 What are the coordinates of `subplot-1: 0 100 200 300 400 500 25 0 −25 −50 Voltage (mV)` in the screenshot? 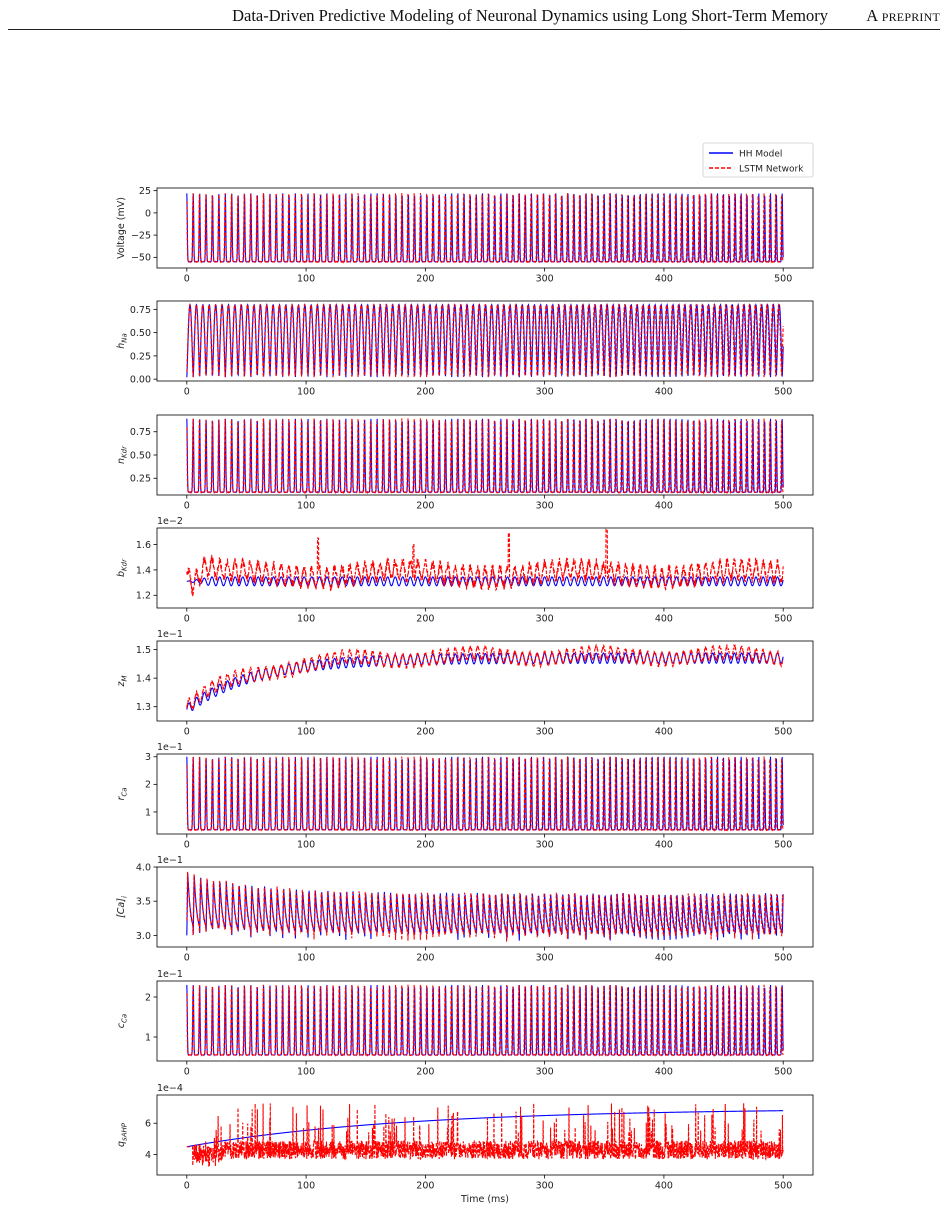 It's located at (465, 235).